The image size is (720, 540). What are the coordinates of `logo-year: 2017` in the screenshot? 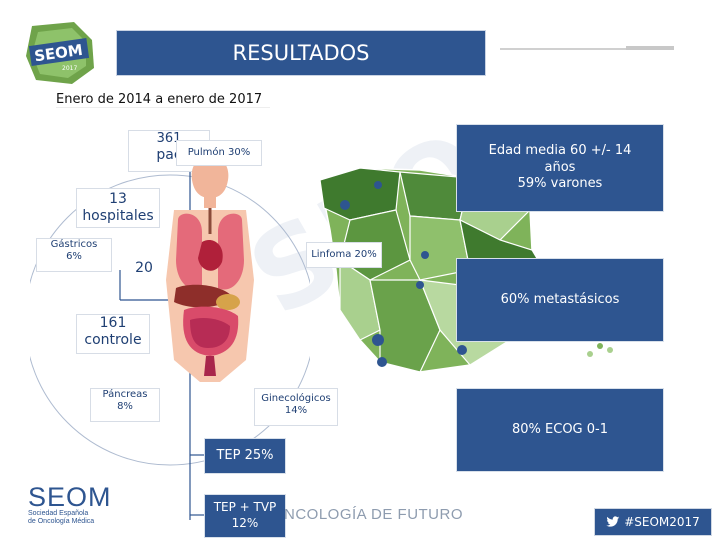 It's located at (69, 68).